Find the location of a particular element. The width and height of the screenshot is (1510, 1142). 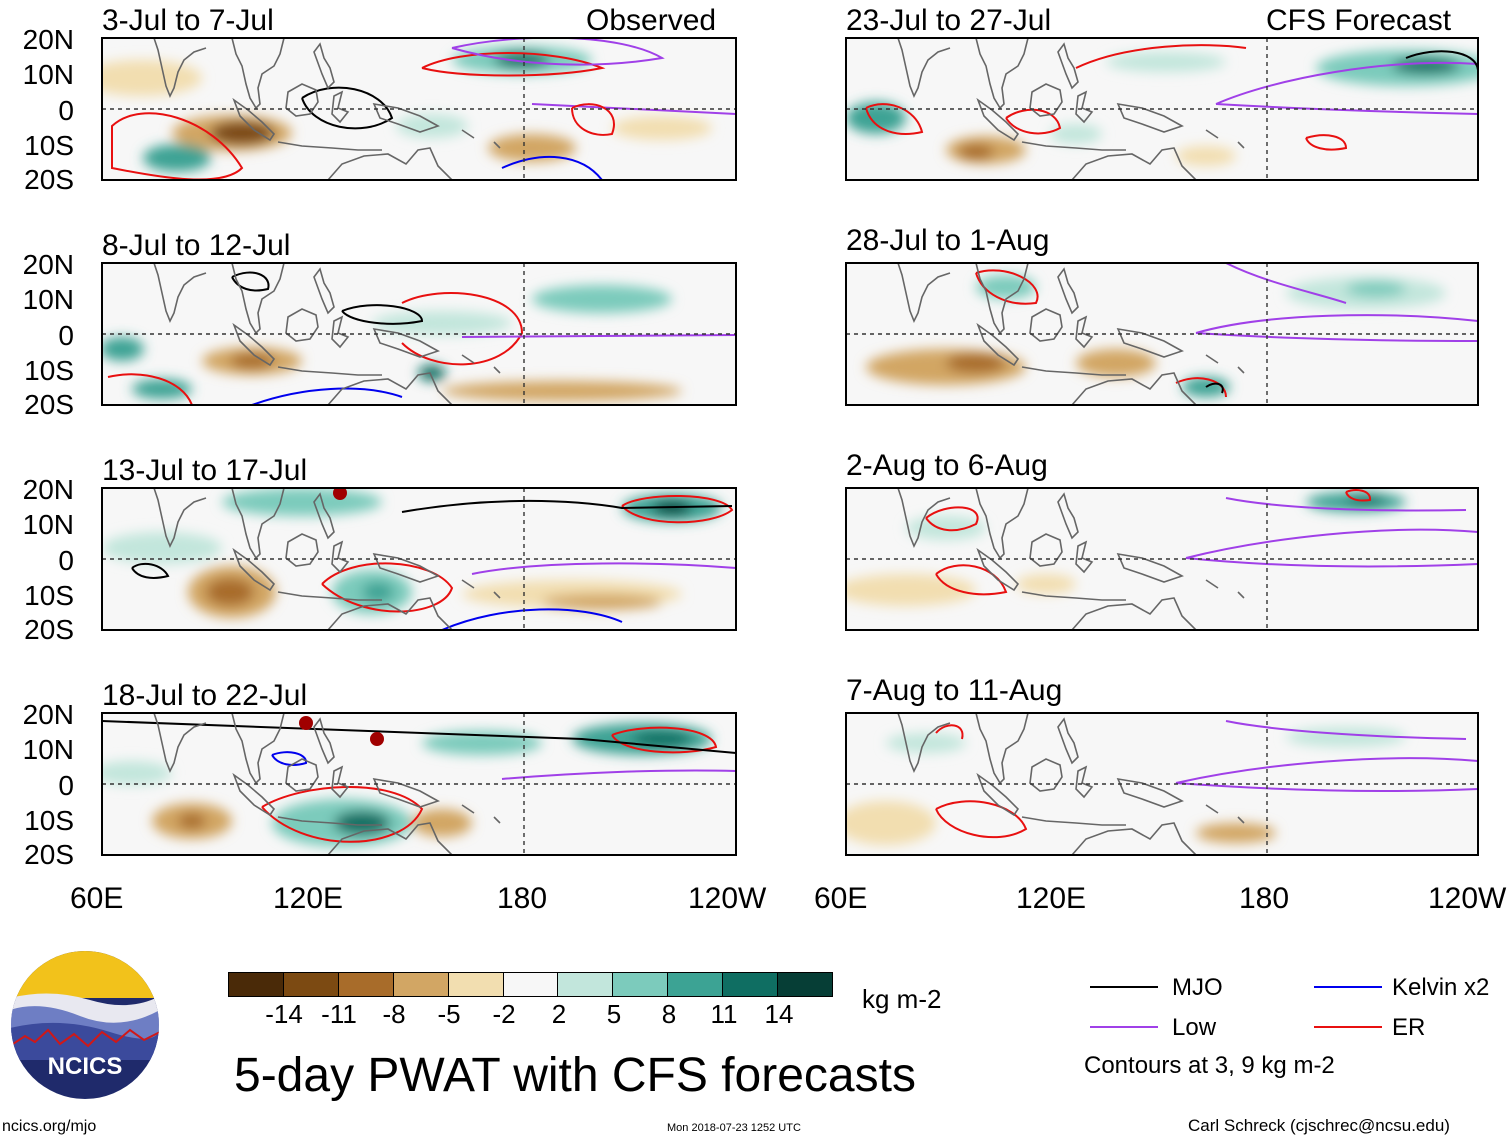

colorbar is located at coordinates (530, 984).